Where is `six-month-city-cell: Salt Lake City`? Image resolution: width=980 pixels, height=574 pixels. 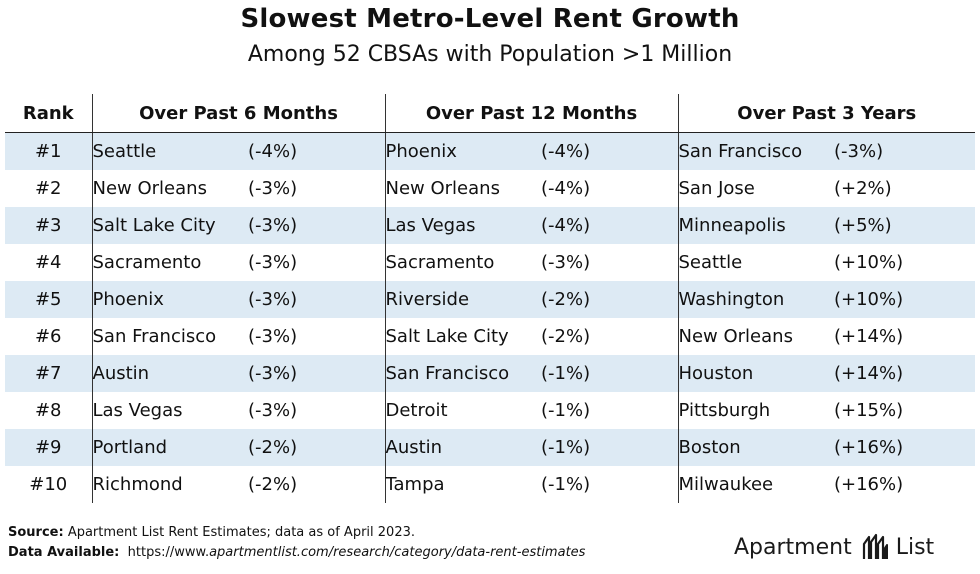 six-month-city-cell: Salt Lake City is located at coordinates (170, 225).